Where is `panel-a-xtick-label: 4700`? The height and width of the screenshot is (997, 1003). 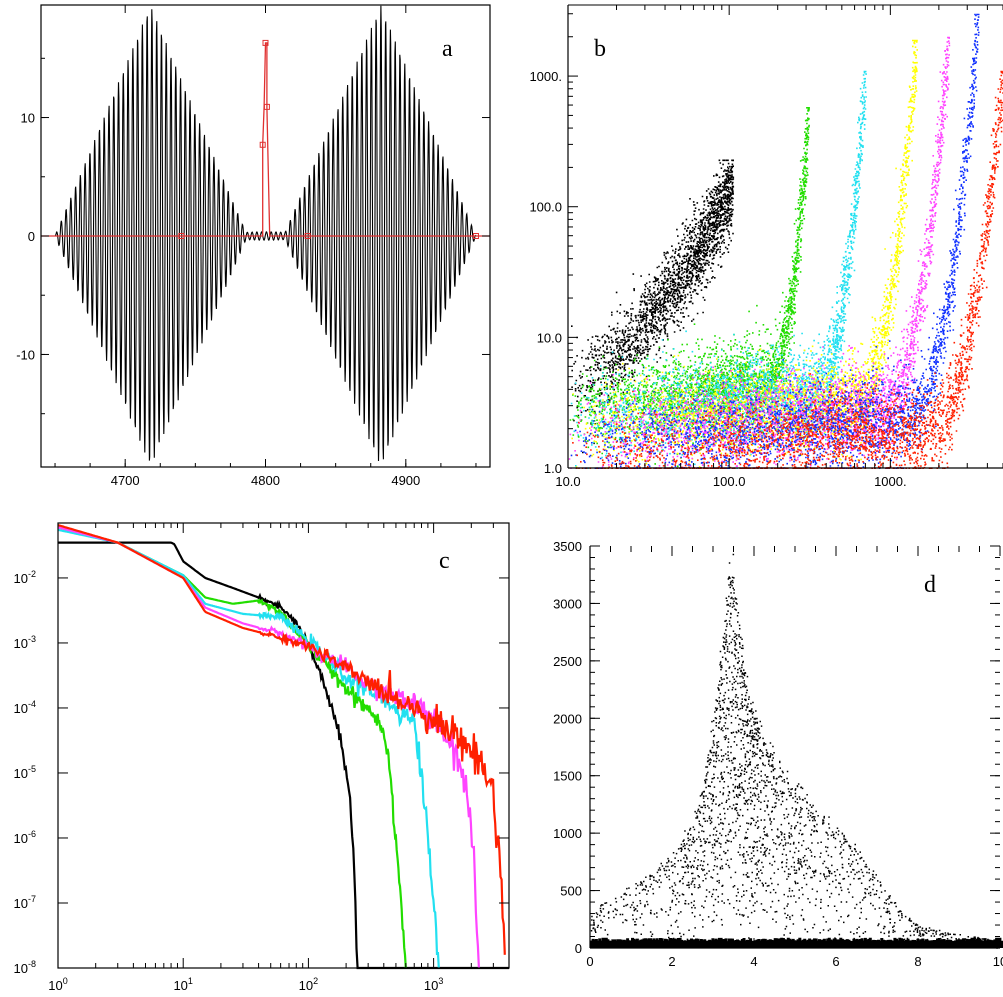
panel-a-xtick-label: 4700 is located at coordinates (125, 480).